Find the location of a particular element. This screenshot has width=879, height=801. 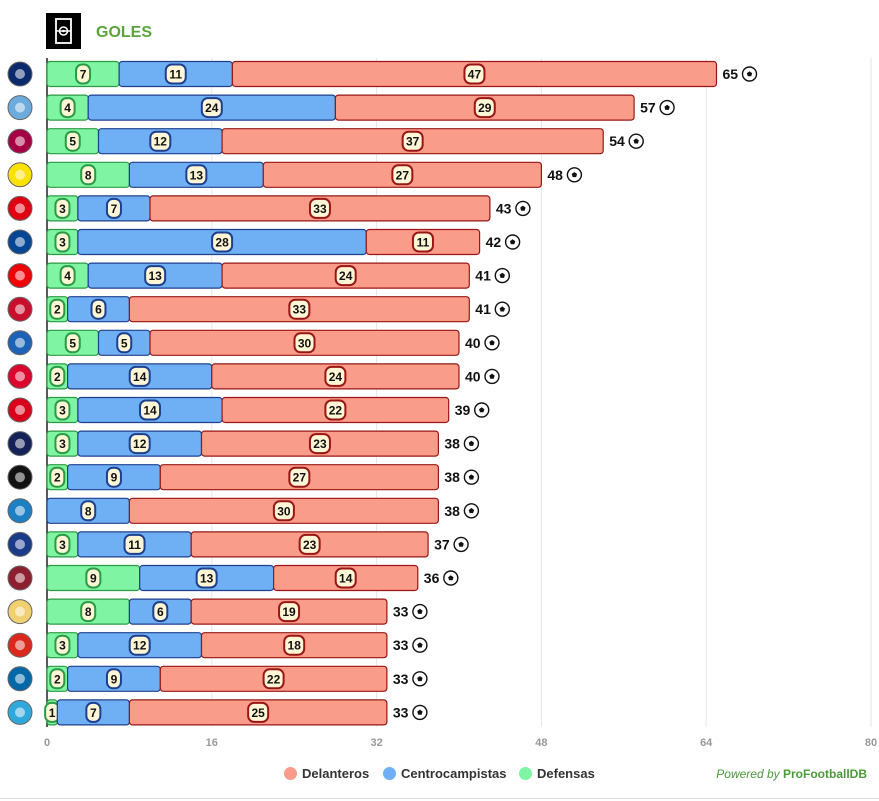

legend-label: Centrocampistas is located at coordinates (454, 773).